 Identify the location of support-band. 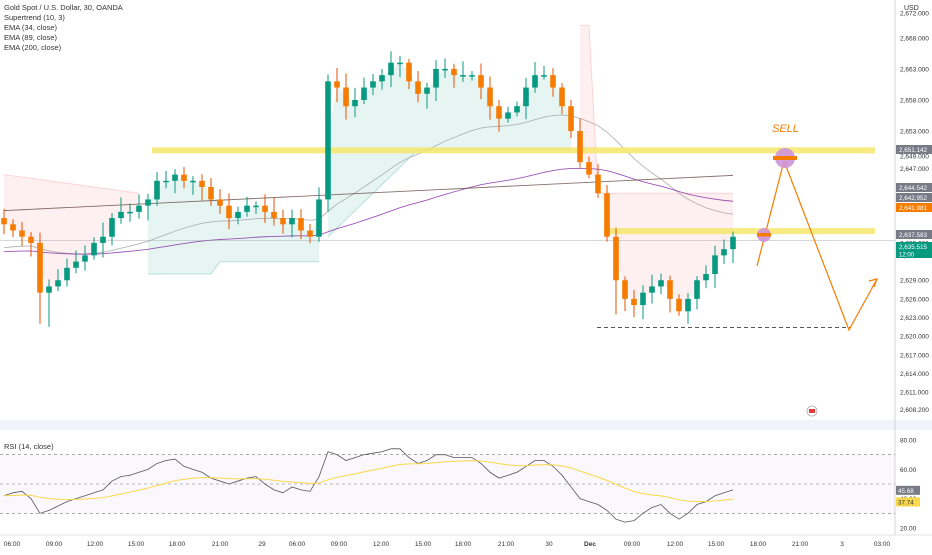
(739, 231).